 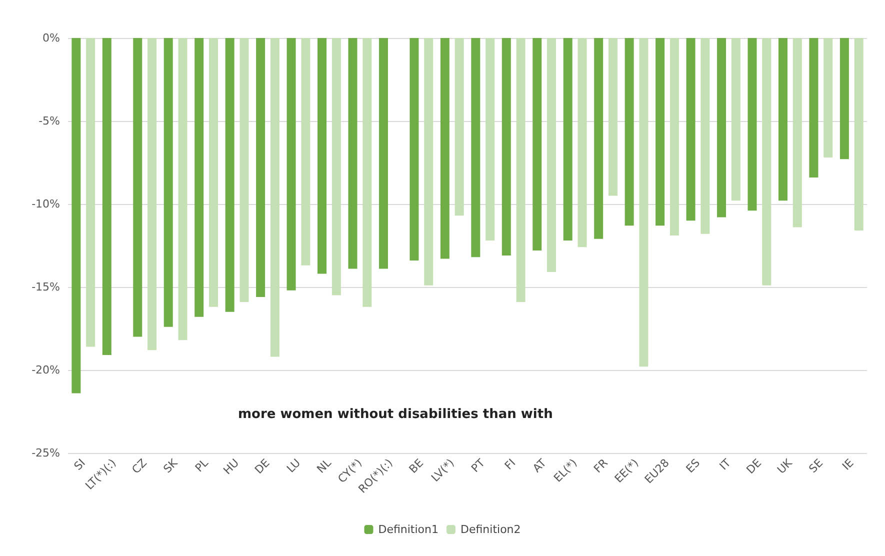 I want to click on x-tick-label: PL, so click(x=202, y=465).